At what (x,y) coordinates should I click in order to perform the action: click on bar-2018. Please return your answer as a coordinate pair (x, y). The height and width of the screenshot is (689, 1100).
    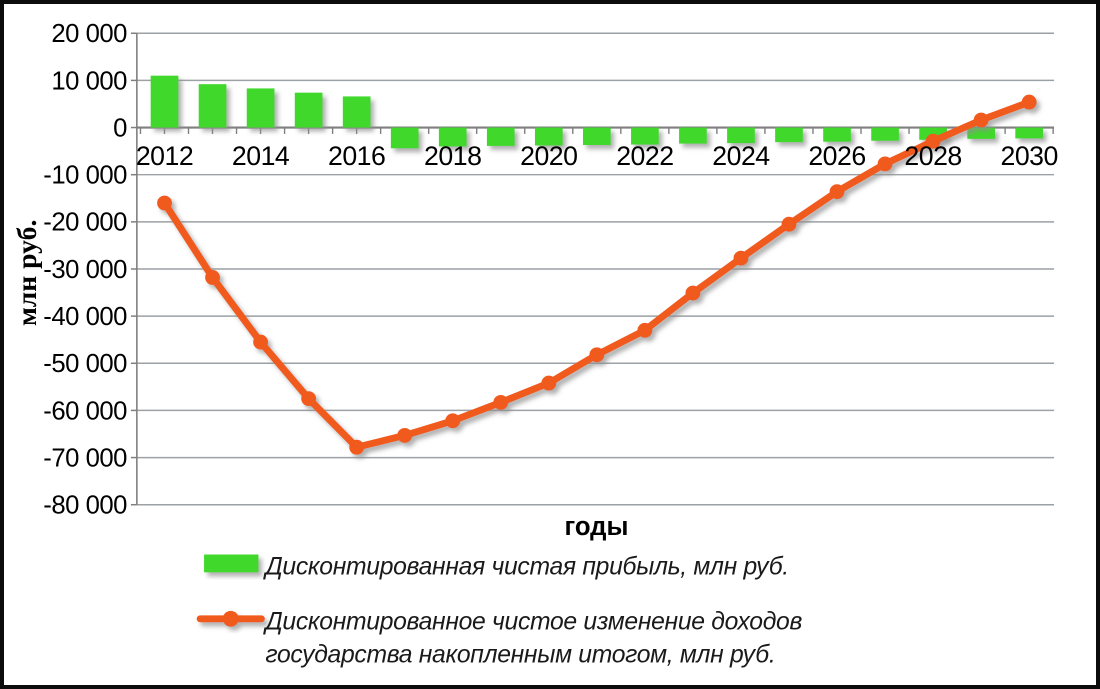
    Looking at the image, I should click on (452, 137).